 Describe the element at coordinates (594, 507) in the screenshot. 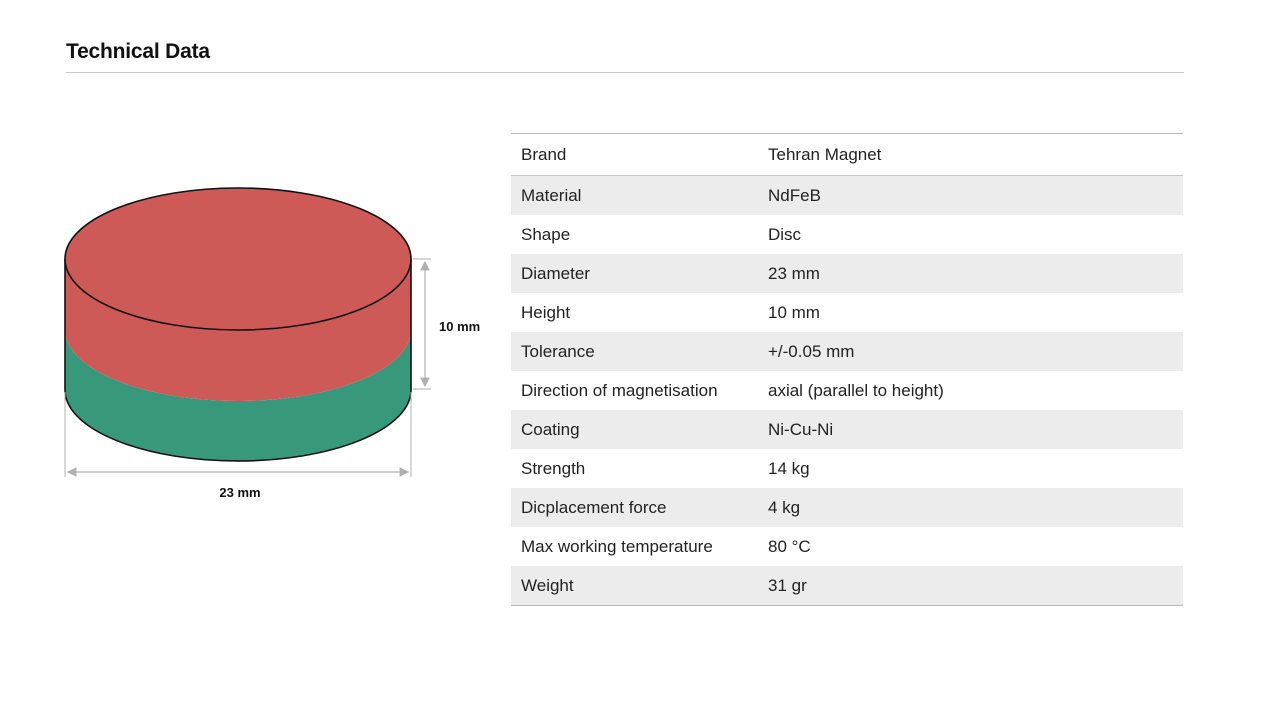

I see `spec-label: Dicplacement force` at that location.